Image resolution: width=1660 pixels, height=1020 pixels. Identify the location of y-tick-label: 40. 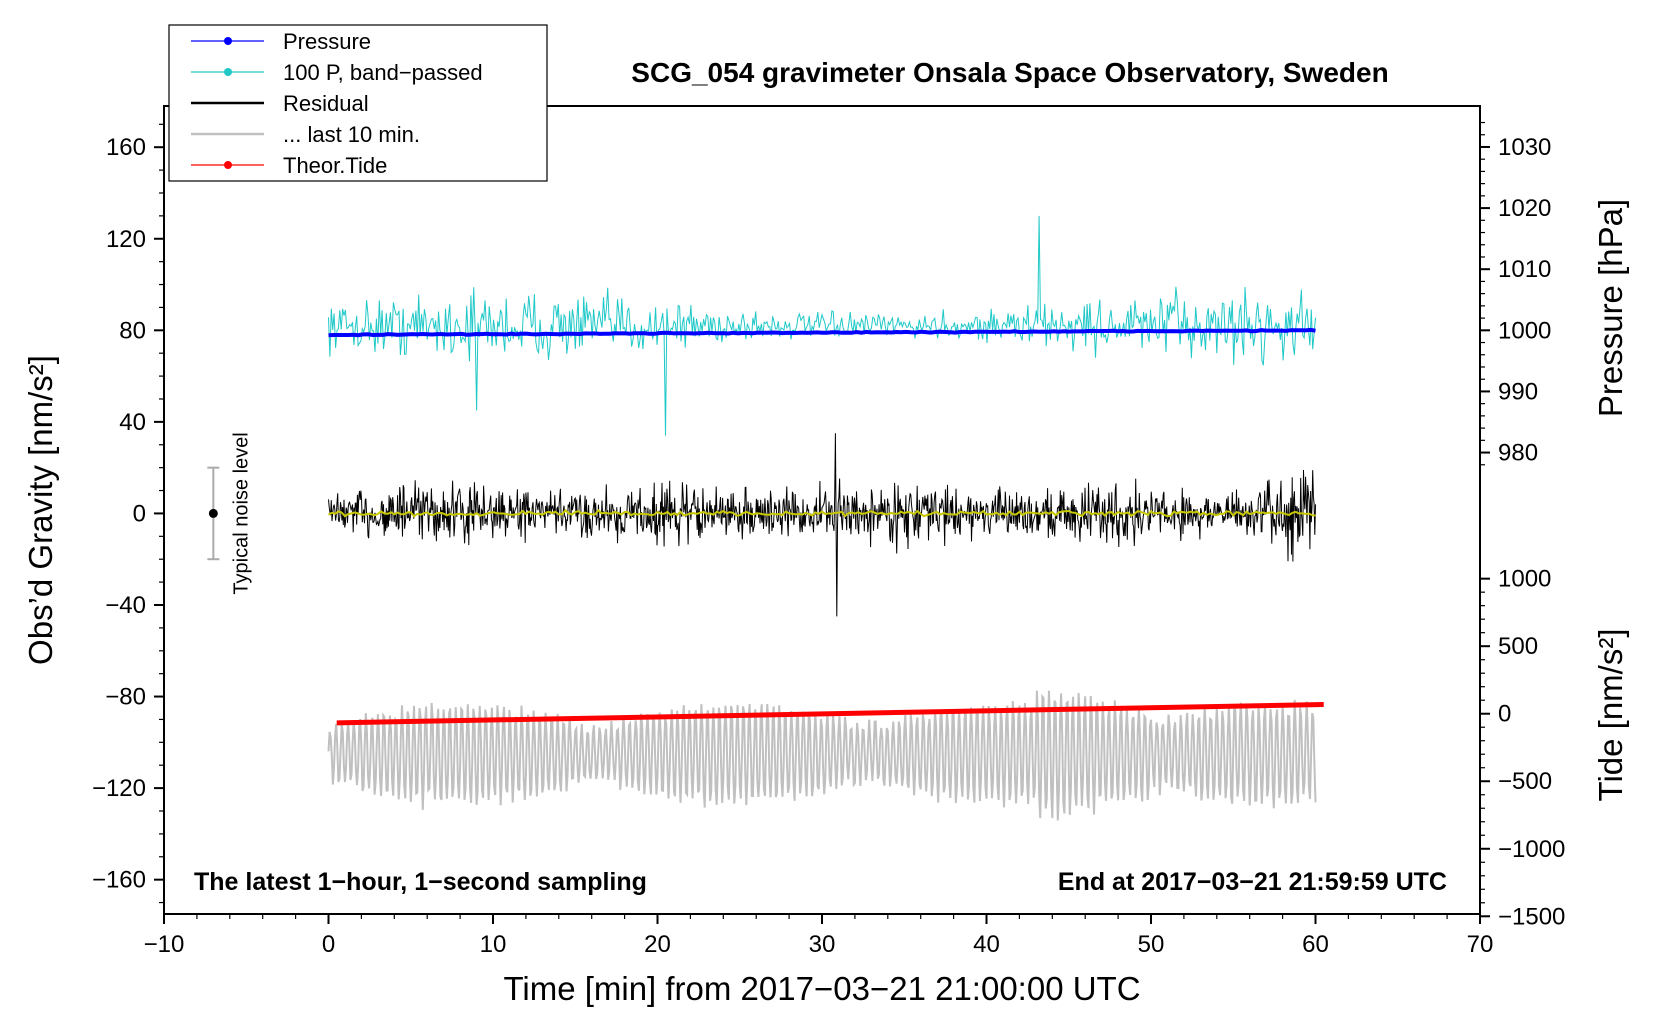
(132, 422).